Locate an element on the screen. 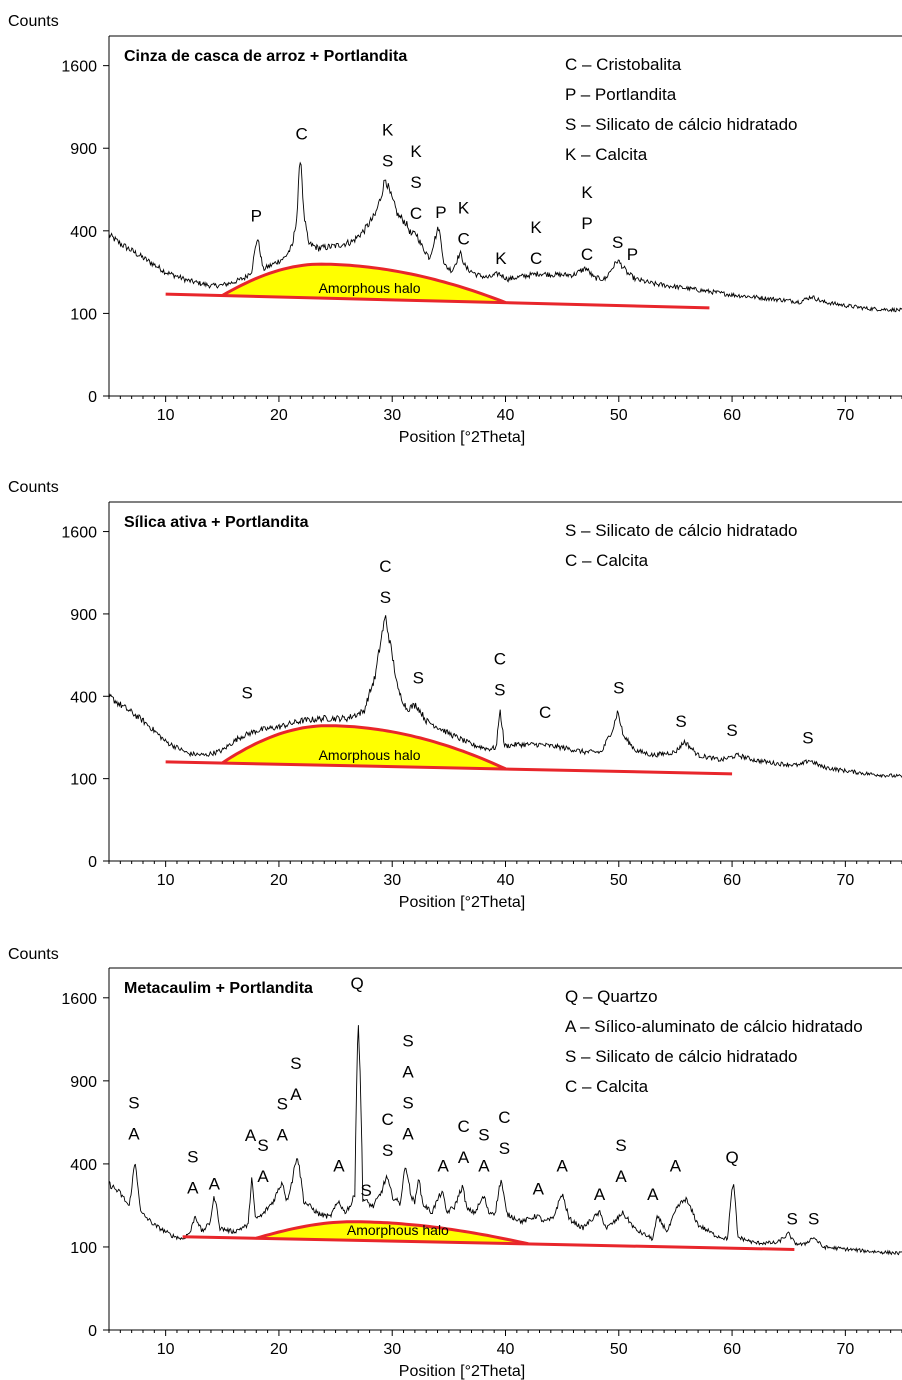  legend-entry: P – Portlandita is located at coordinates (621, 94).